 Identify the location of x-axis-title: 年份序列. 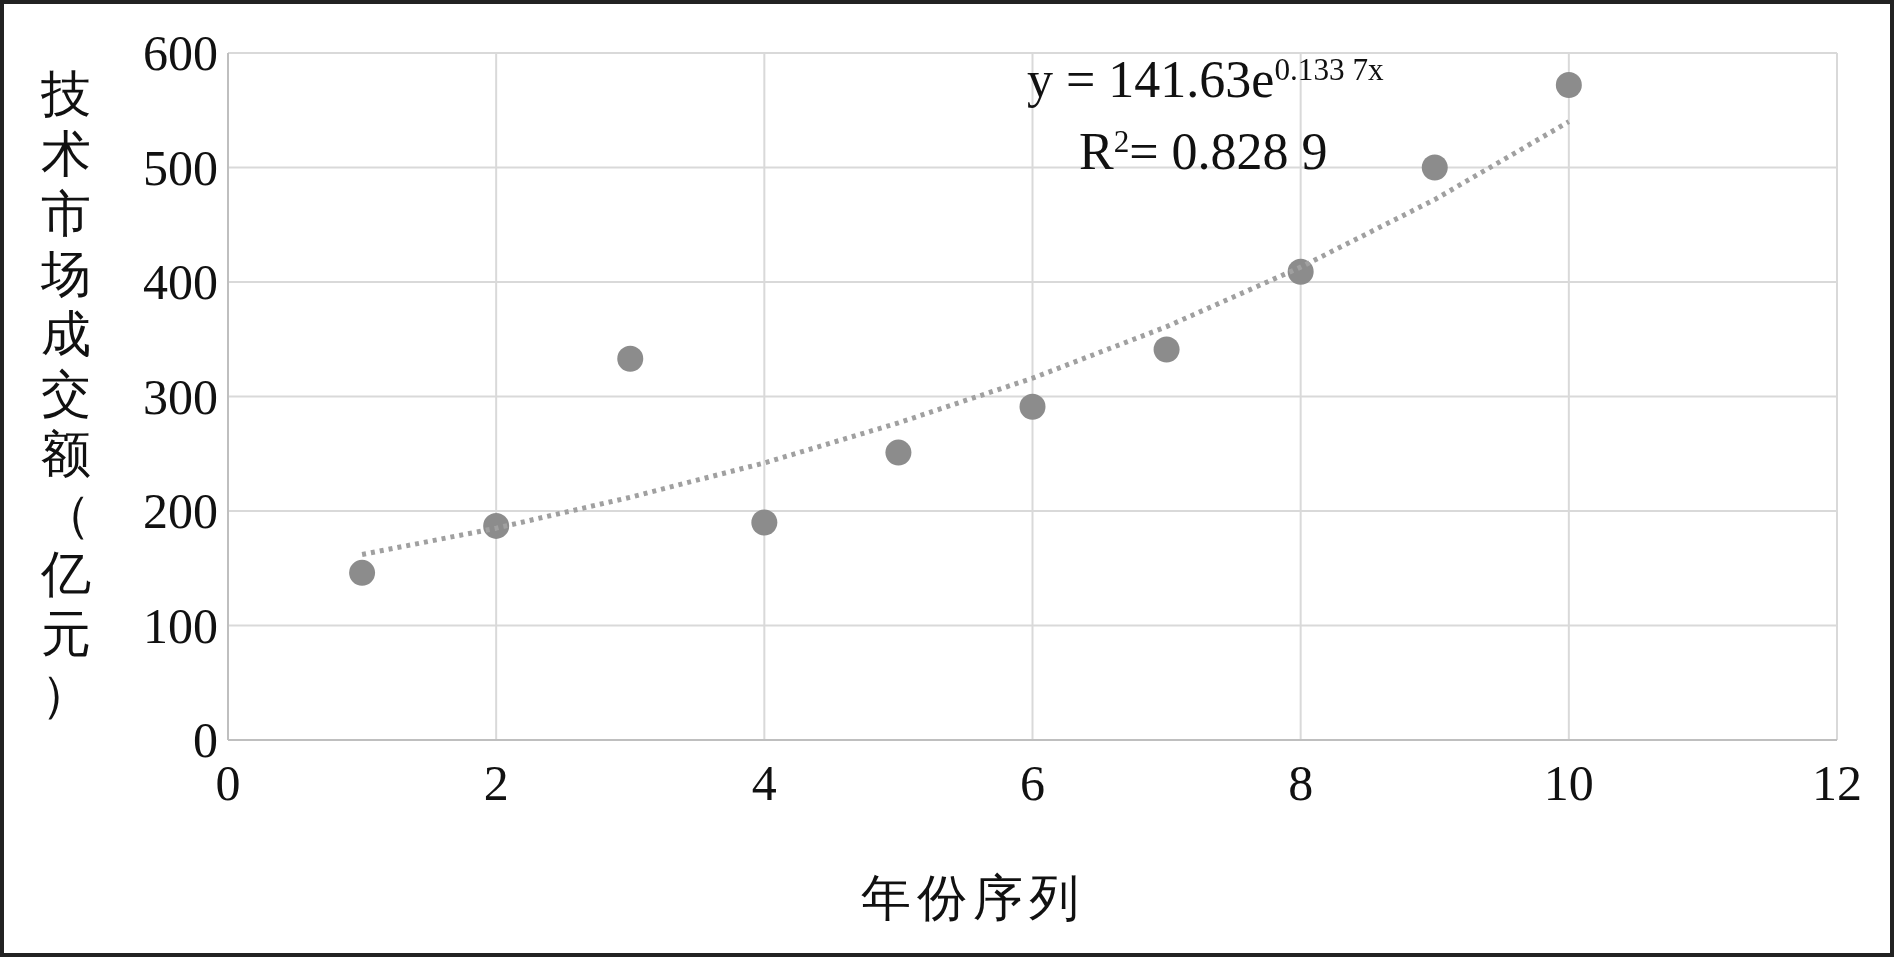
(972, 898).